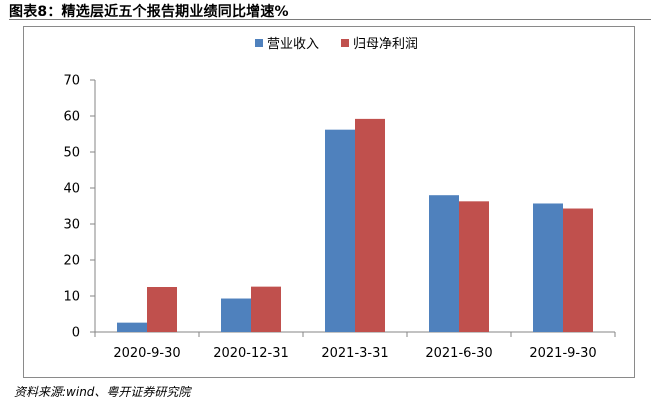 The width and height of the screenshot is (660, 401). I want to click on x-tick-label: 2020-9-30, so click(146, 353).